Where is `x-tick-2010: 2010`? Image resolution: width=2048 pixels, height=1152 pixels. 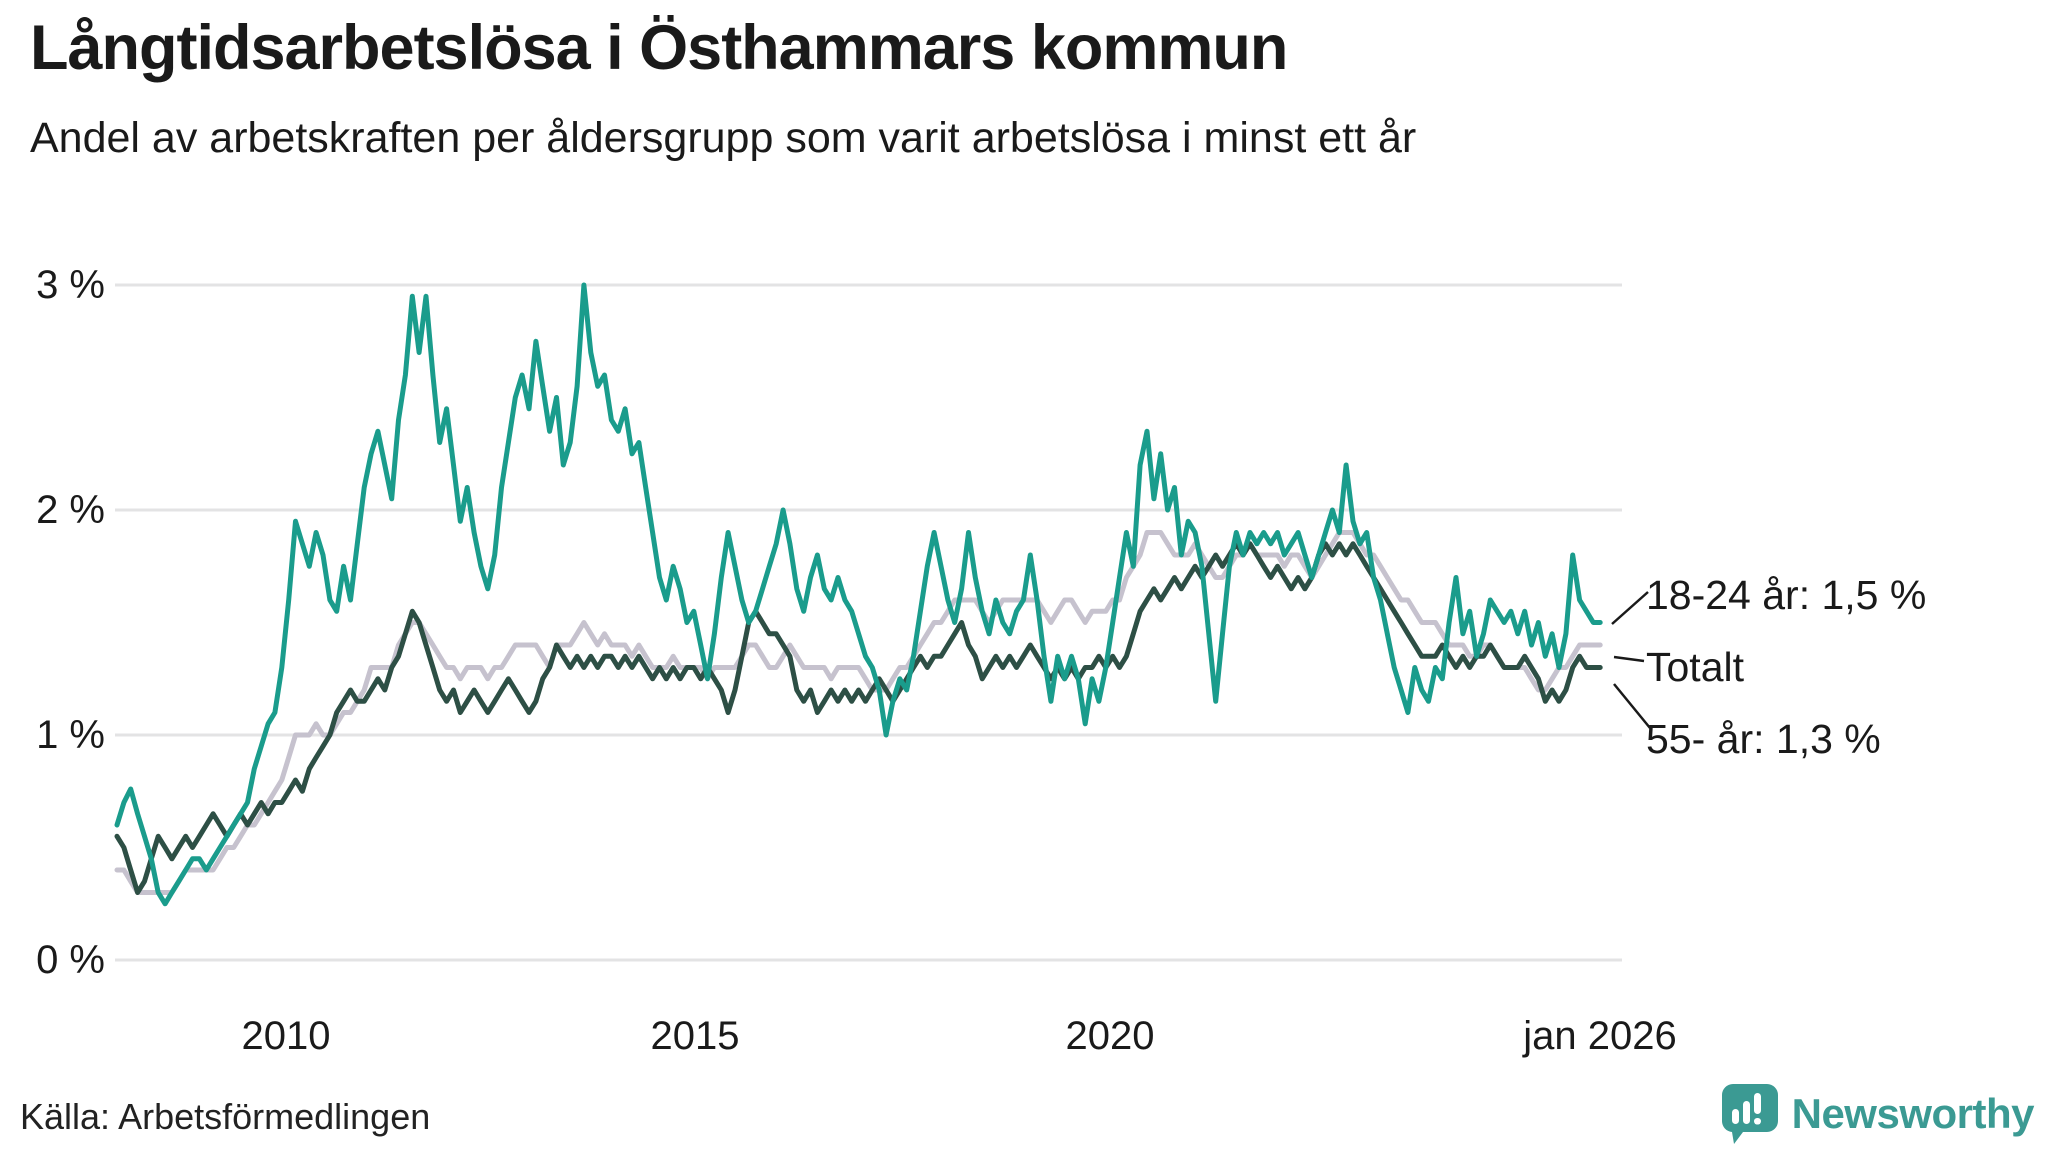 x-tick-2010: 2010 is located at coordinates (286, 1036).